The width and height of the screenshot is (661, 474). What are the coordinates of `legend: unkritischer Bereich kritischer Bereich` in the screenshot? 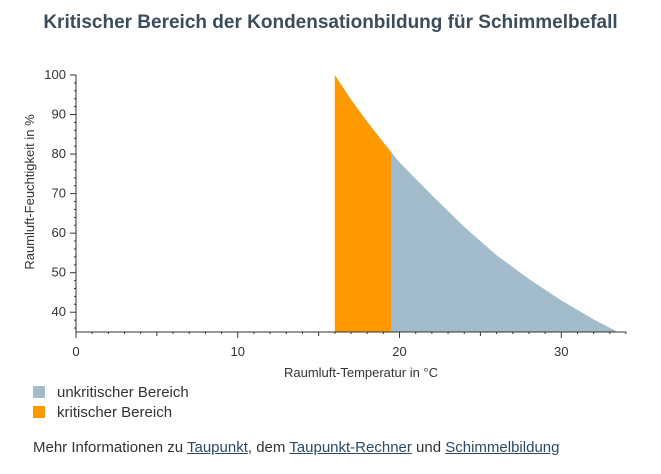 It's located at (111, 402).